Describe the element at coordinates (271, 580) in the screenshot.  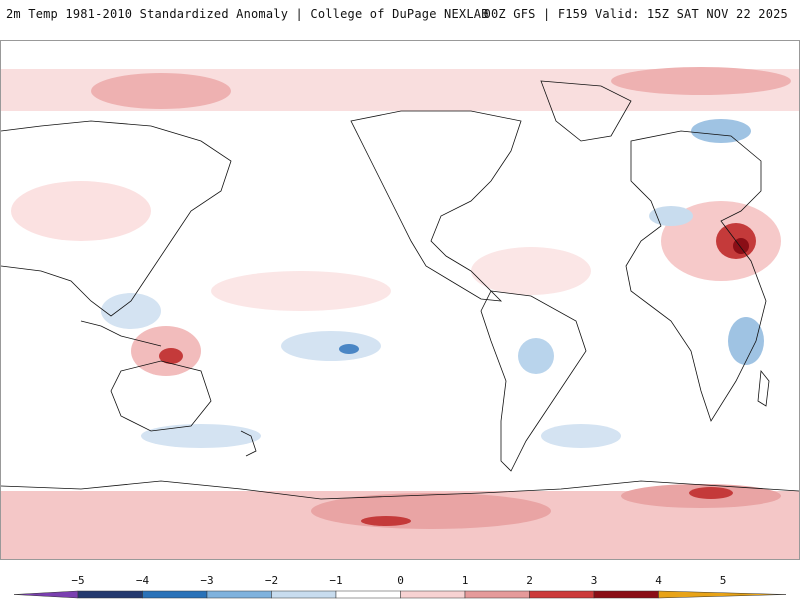
I see `colorbar-tick-label: −2` at that location.